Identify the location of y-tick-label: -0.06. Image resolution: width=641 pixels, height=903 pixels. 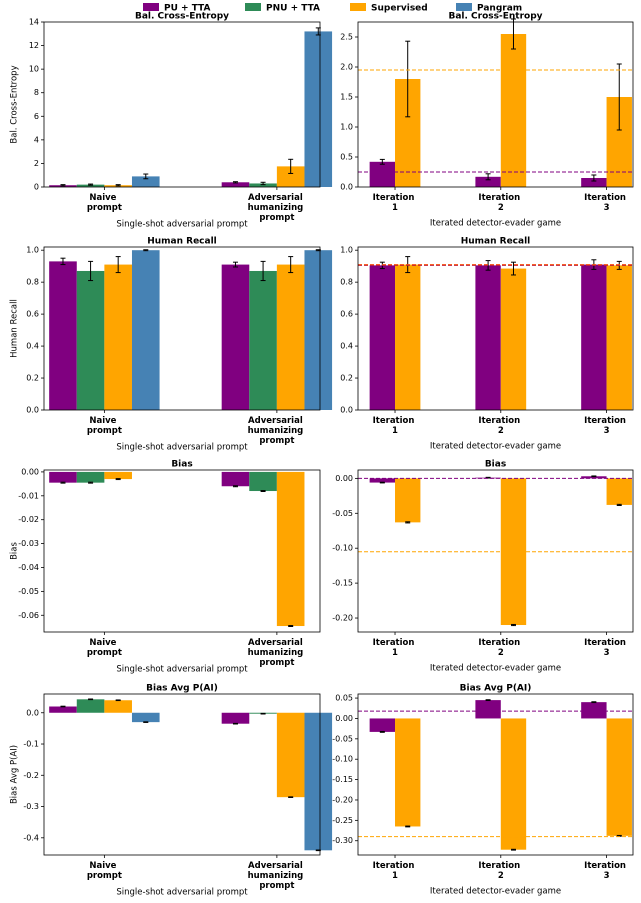
(28, 615).